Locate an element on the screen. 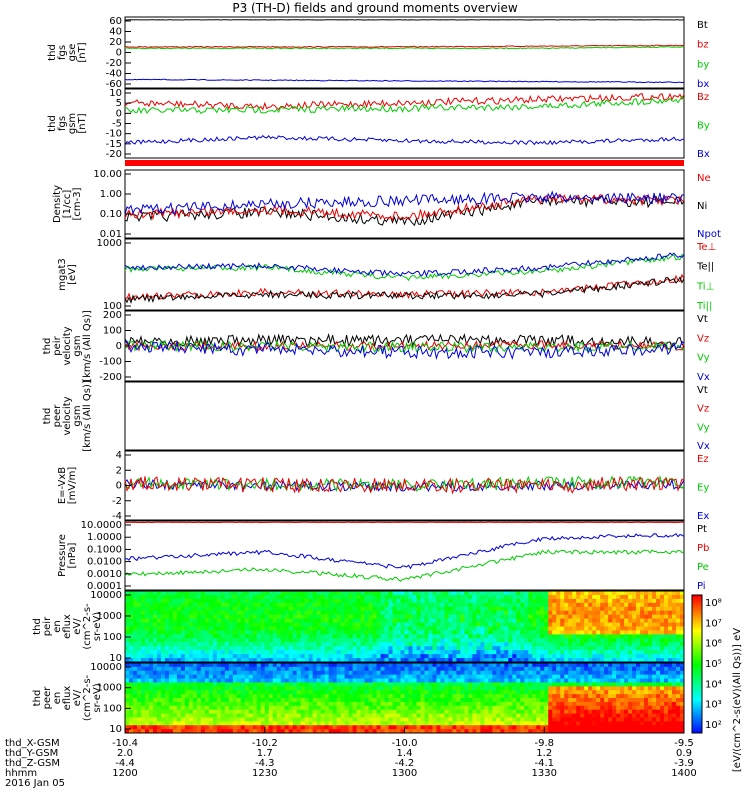 This screenshot has height=800, width=750. y-tick-label: -60 is located at coordinates (114, 84).